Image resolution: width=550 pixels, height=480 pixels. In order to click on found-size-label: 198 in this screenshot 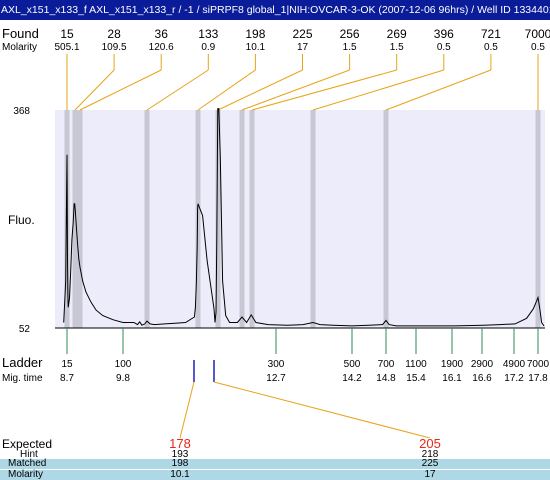, I will do `click(255, 34)`.